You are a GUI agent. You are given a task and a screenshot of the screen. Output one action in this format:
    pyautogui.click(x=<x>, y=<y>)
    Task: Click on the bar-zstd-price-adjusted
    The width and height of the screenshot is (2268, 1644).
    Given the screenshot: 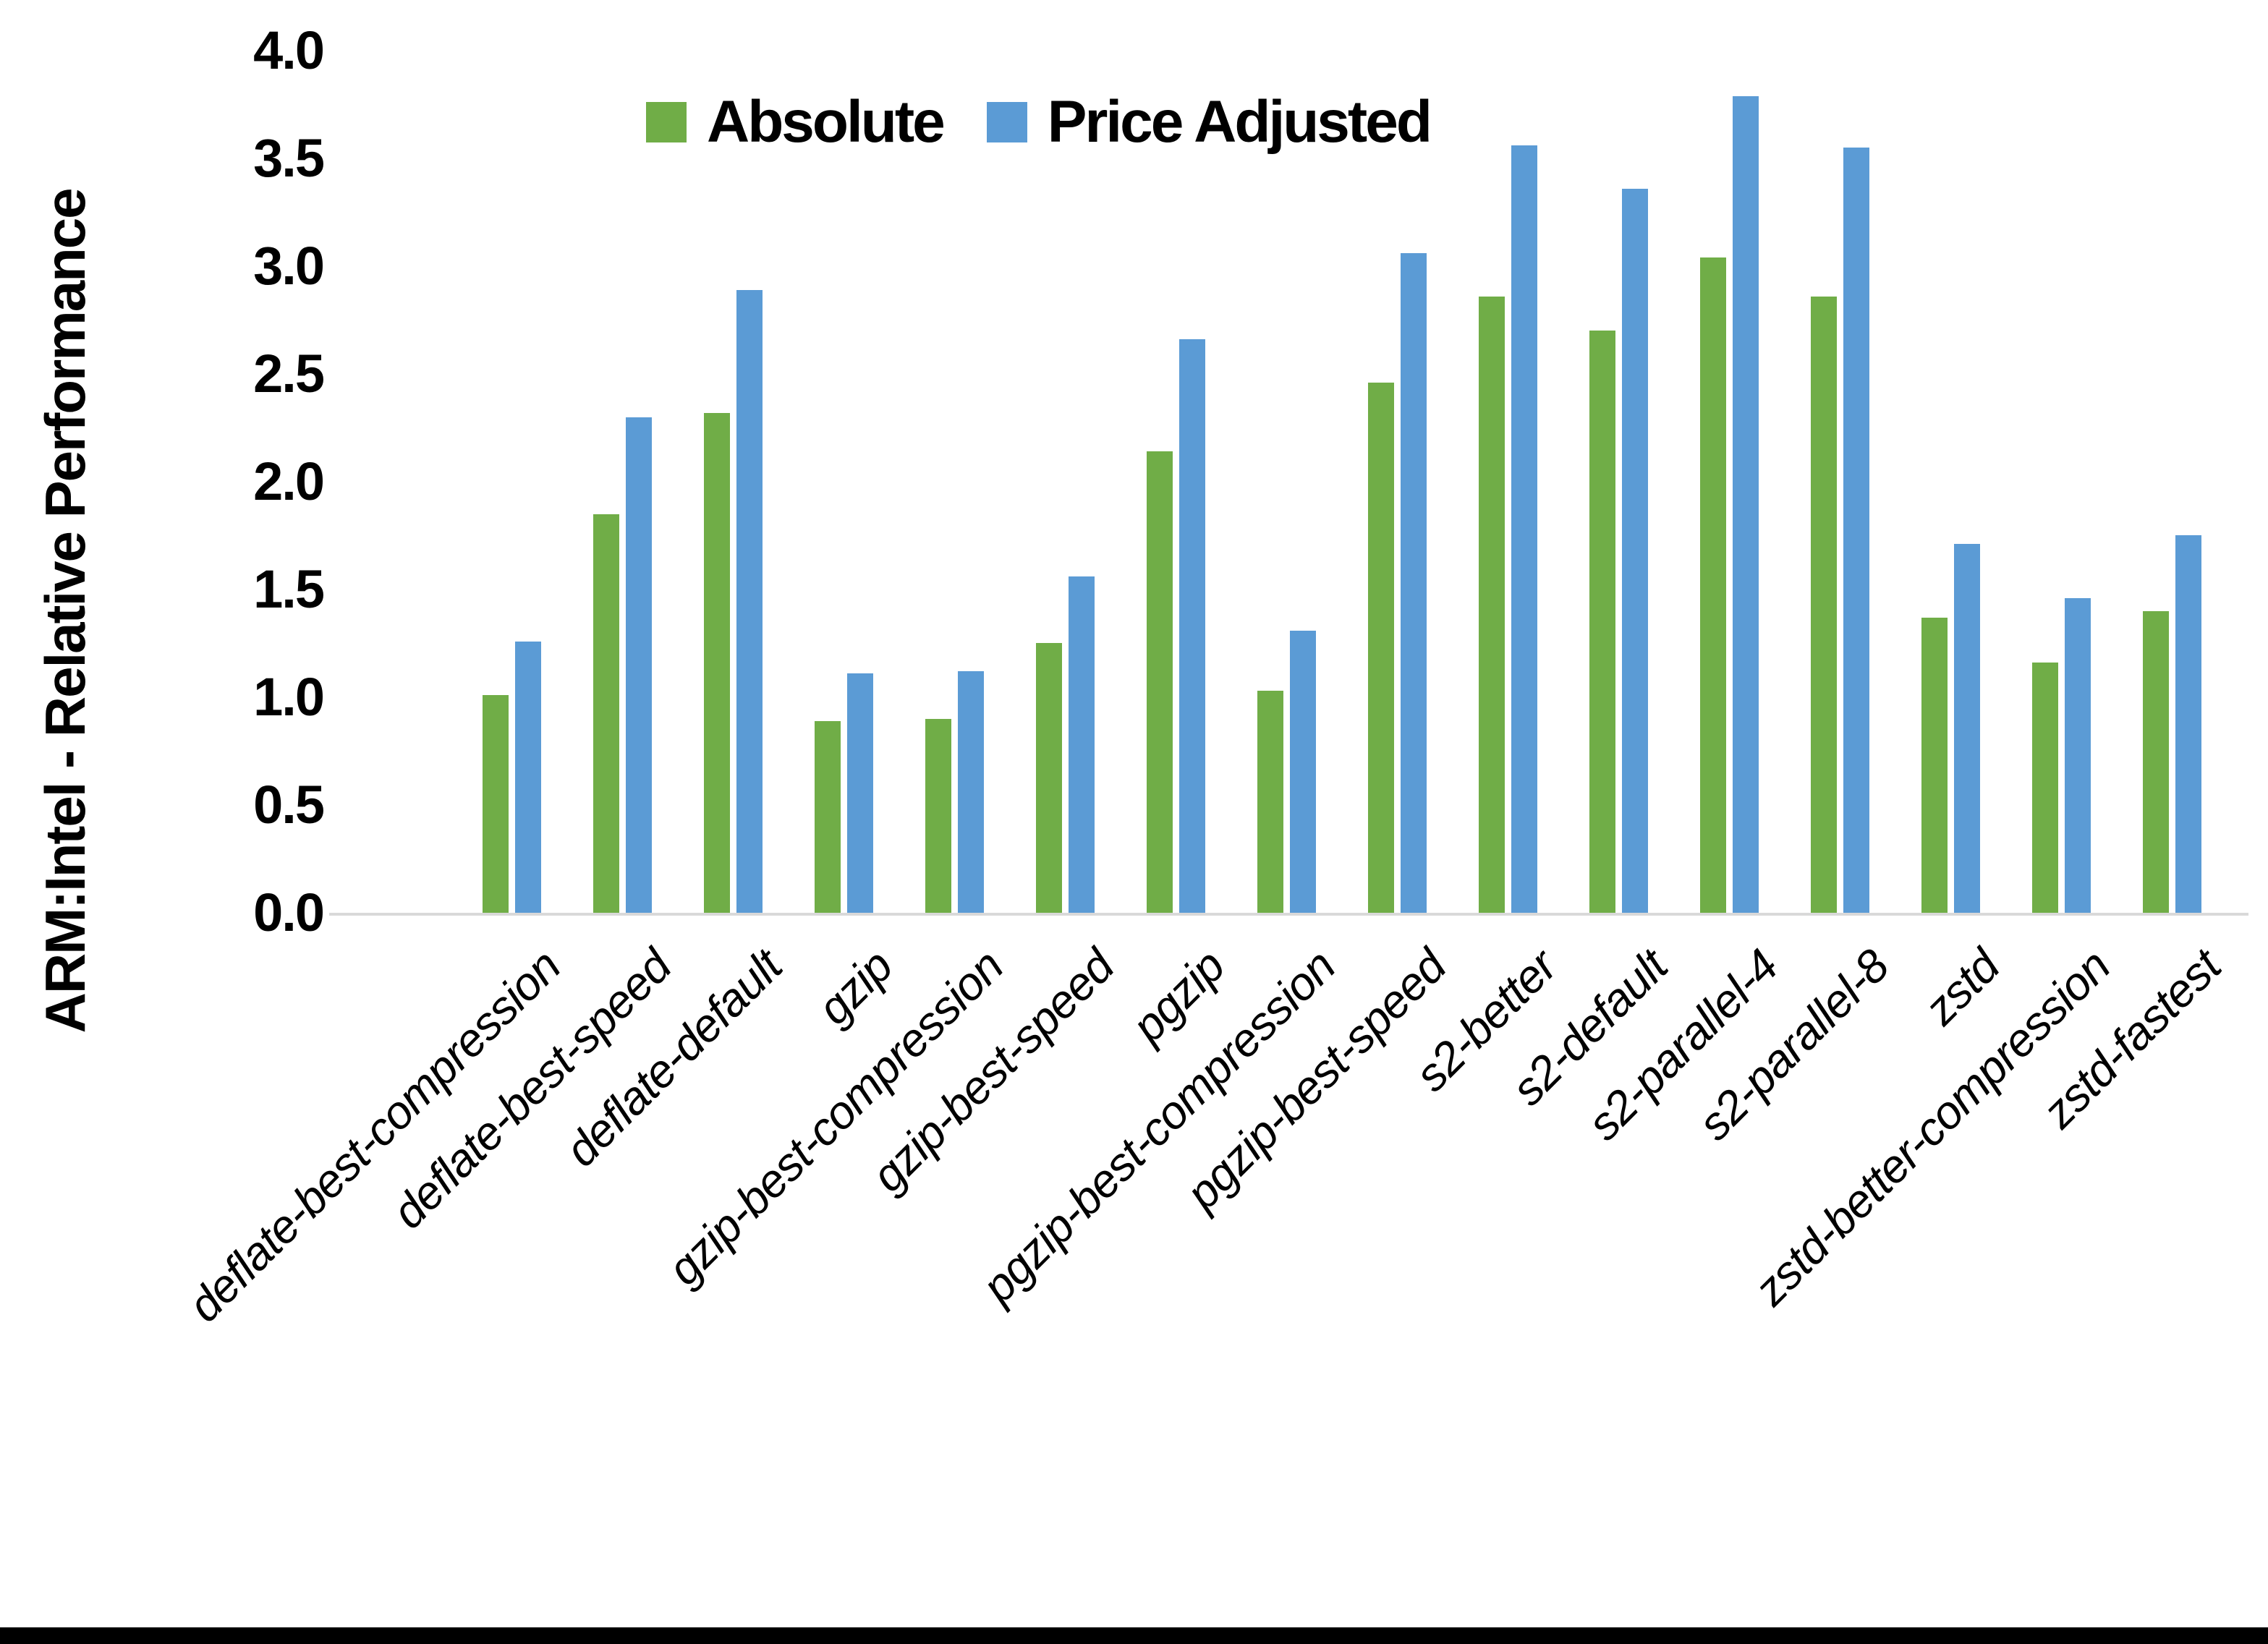 What is the action you would take?
    pyautogui.click(x=1967, y=728)
    